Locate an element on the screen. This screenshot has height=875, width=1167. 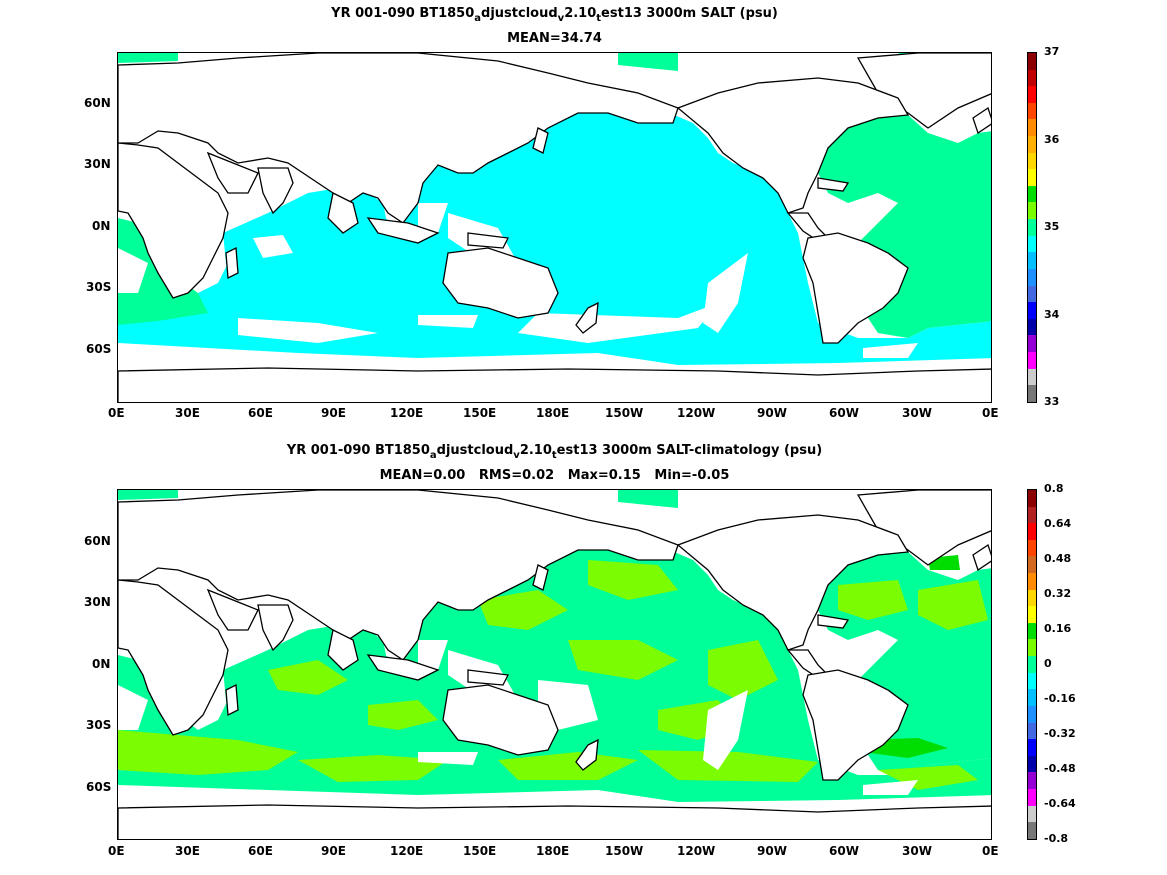
africa is located at coordinates (173, 220).